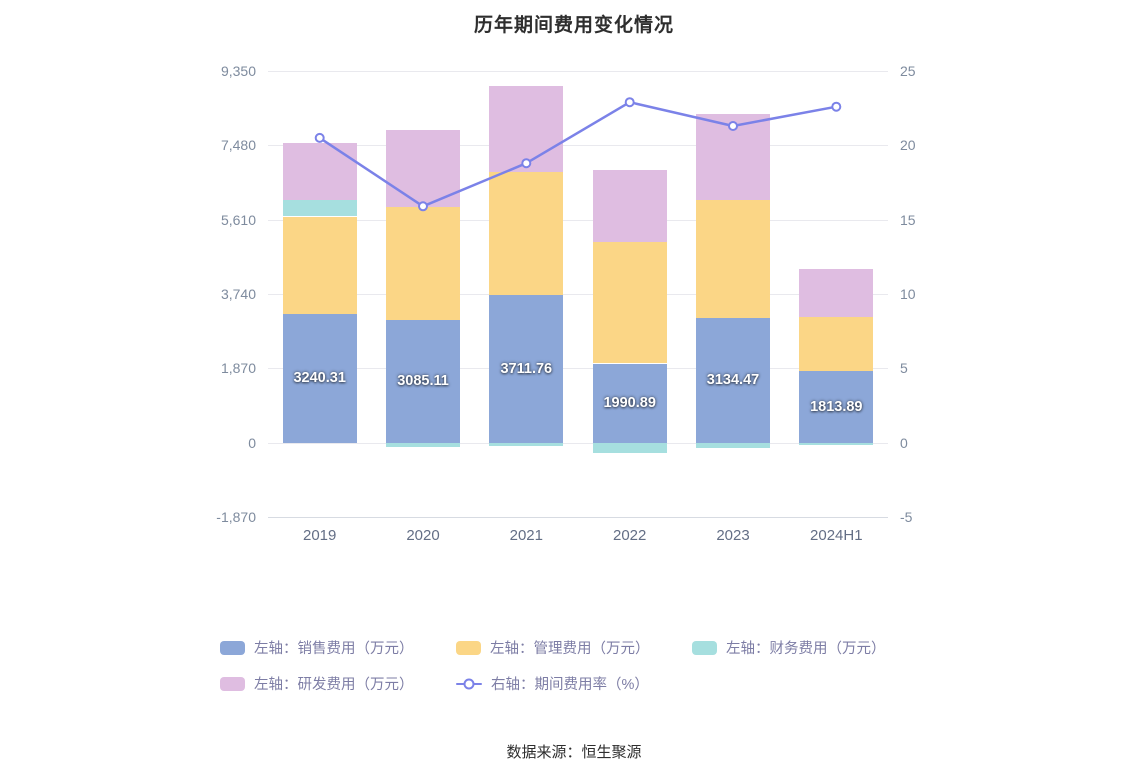  Describe the element at coordinates (526, 535) in the screenshot. I see `x-axis-label: 2021` at that location.